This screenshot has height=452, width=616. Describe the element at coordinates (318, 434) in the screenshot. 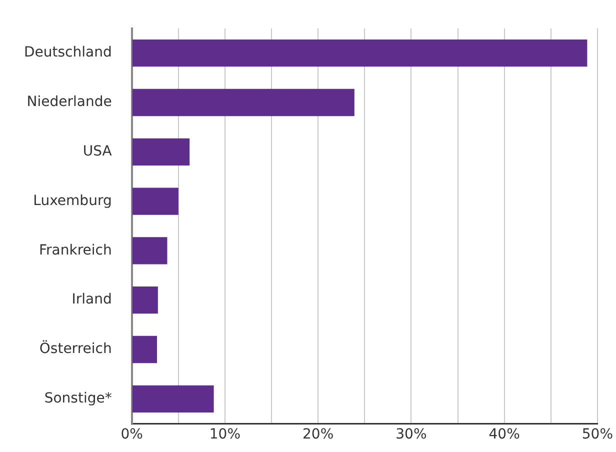

I see `x-tick-label: 20%` at that location.